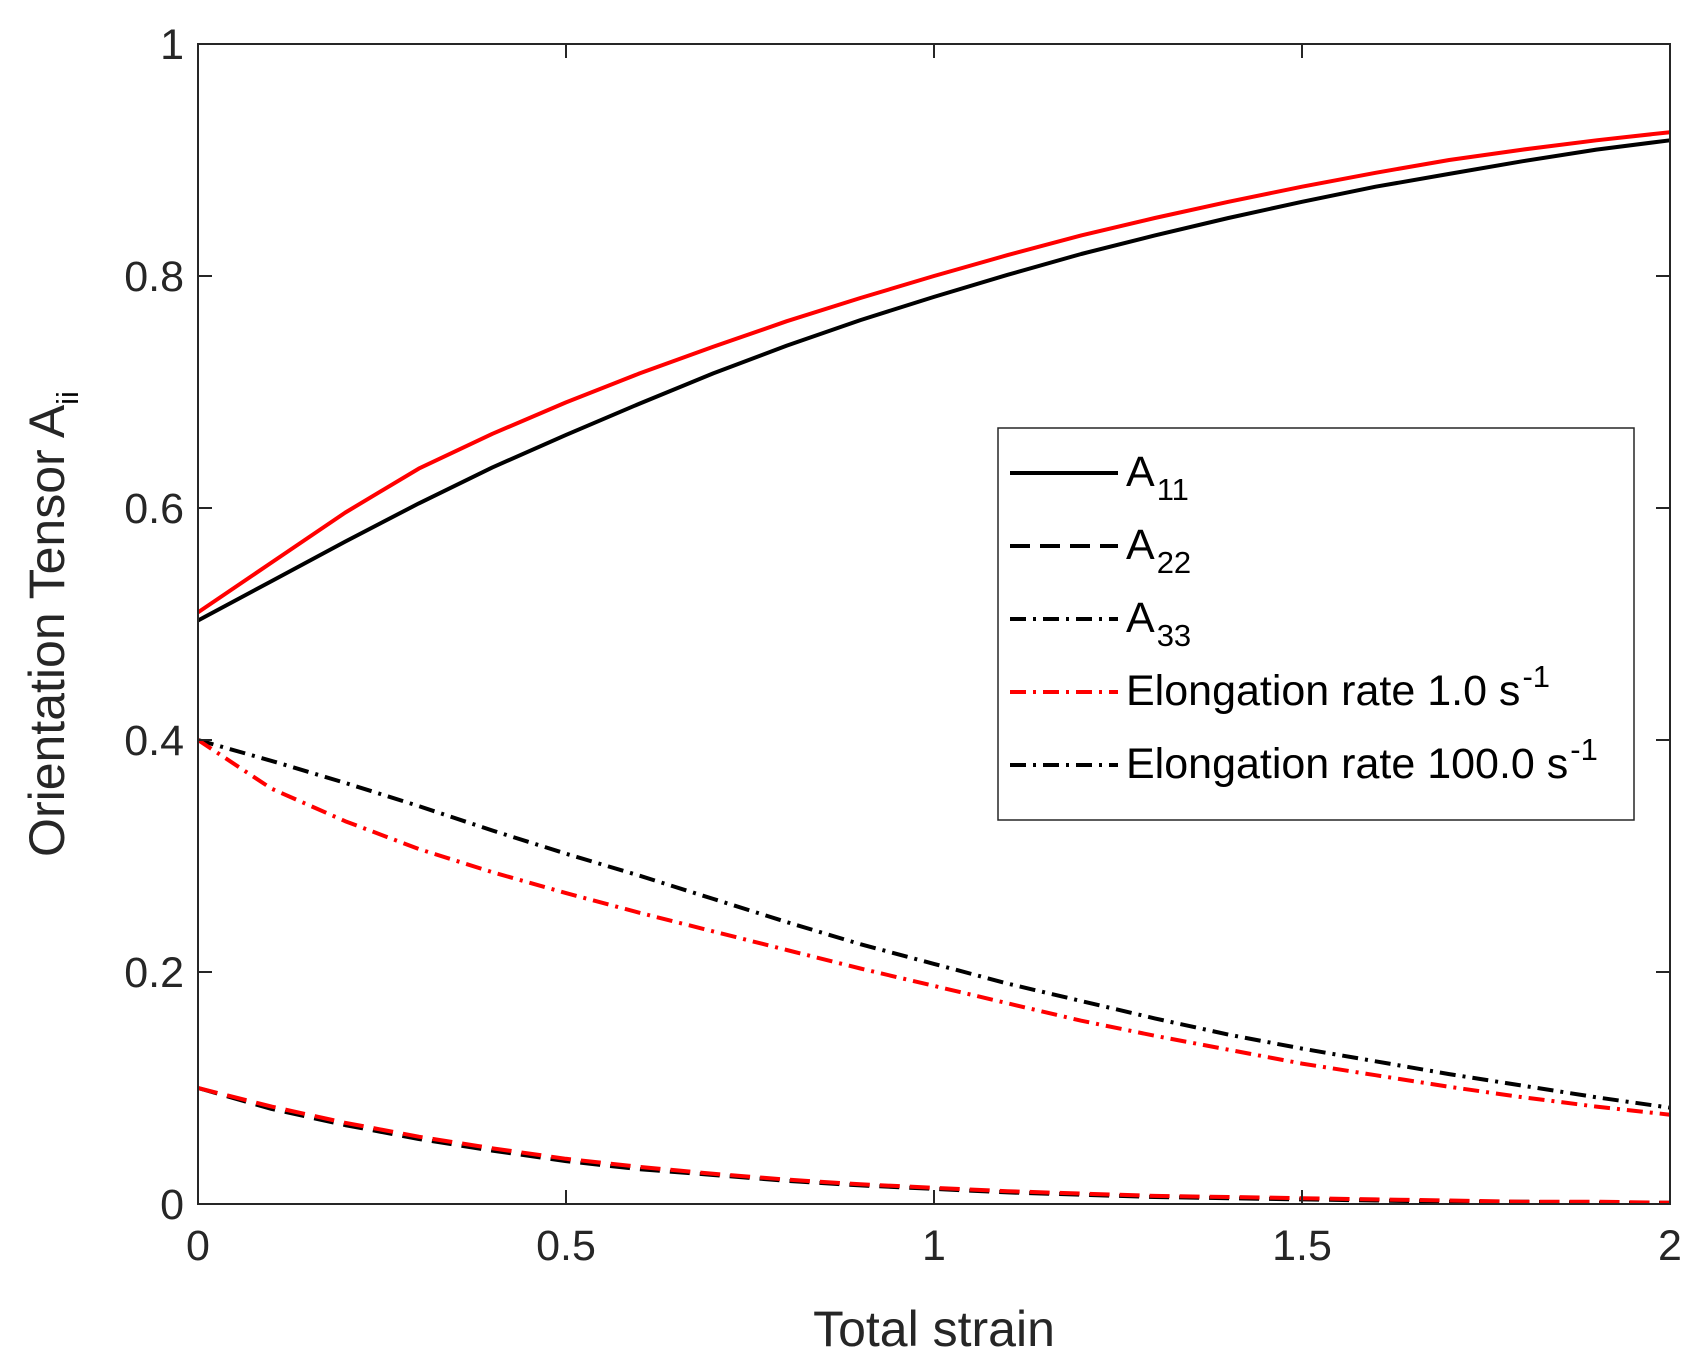 Image resolution: width=1699 pixels, height=1364 pixels. Describe the element at coordinates (67, 398) in the screenshot. I see `y-axis-label-sub: ii` at that location.